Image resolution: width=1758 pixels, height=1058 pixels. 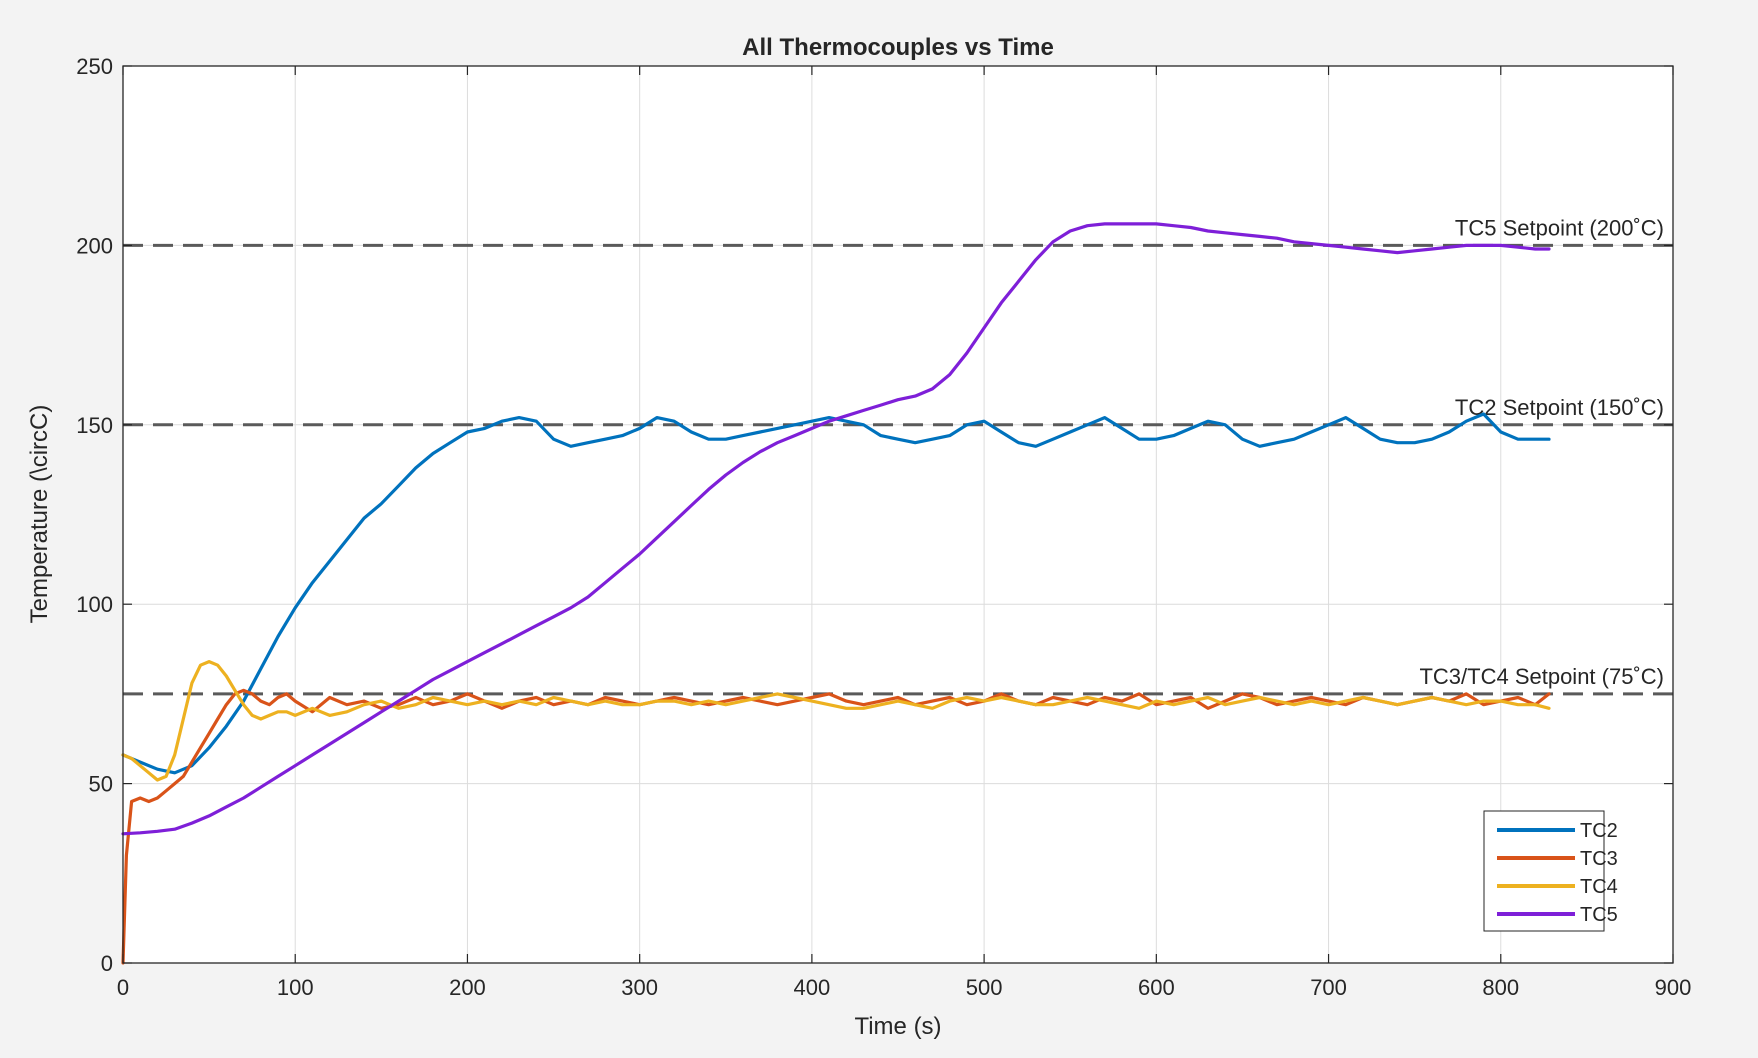 What do you see at coordinates (1599, 915) in the screenshot?
I see `legend-label-tc5: TC5` at bounding box center [1599, 915].